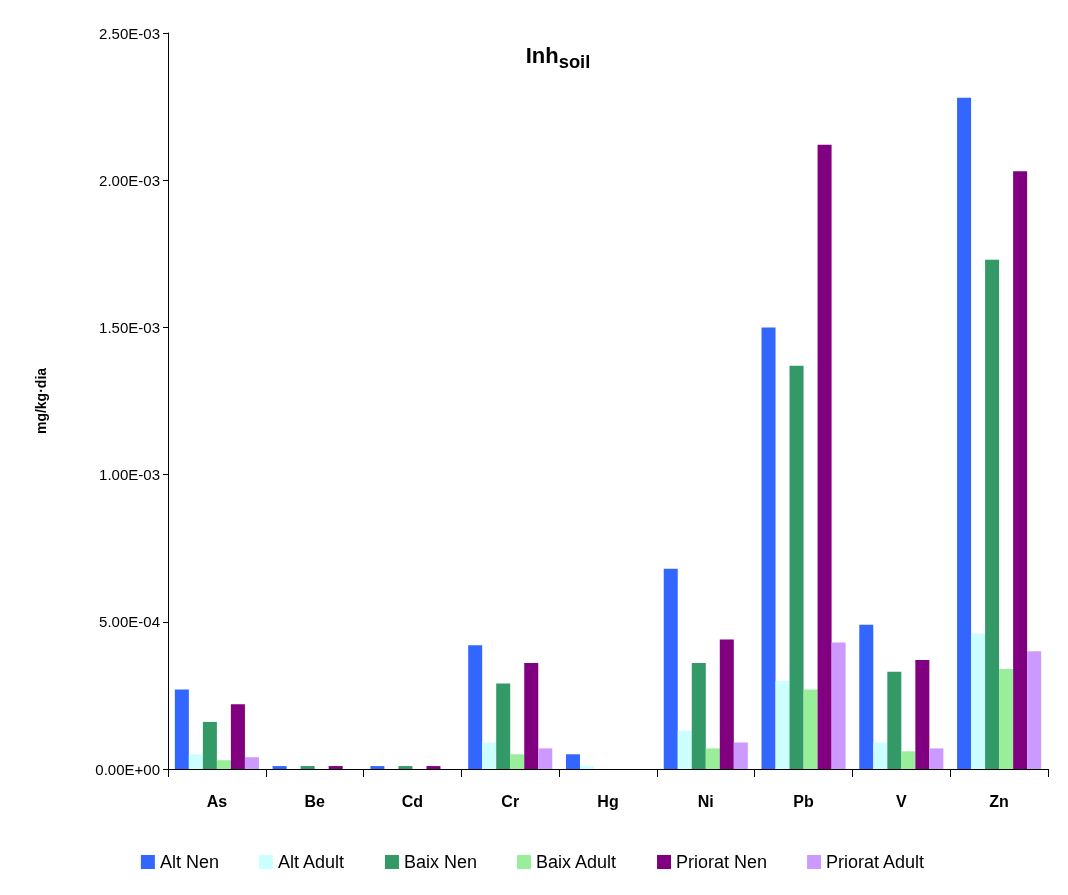 This screenshot has height=895, width=1068. Describe the element at coordinates (41, 401) in the screenshot. I see `y-axis-title: mg/kg·dia` at that location.